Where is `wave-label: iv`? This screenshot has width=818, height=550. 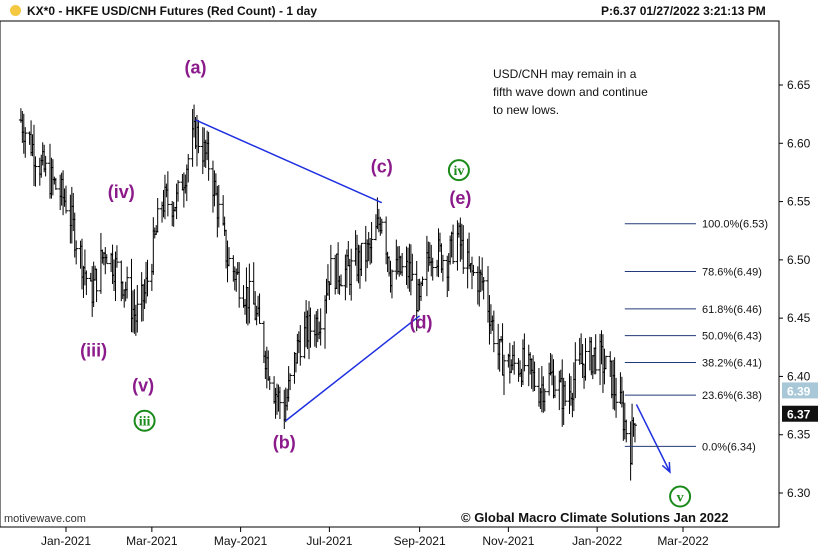
wave-label: iv is located at coordinates (458, 171).